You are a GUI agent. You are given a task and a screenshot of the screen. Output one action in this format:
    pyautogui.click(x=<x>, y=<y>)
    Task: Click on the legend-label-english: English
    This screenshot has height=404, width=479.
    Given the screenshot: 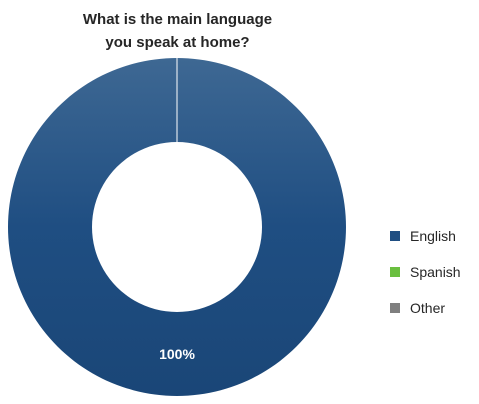 What is the action you would take?
    pyautogui.click(x=433, y=236)
    